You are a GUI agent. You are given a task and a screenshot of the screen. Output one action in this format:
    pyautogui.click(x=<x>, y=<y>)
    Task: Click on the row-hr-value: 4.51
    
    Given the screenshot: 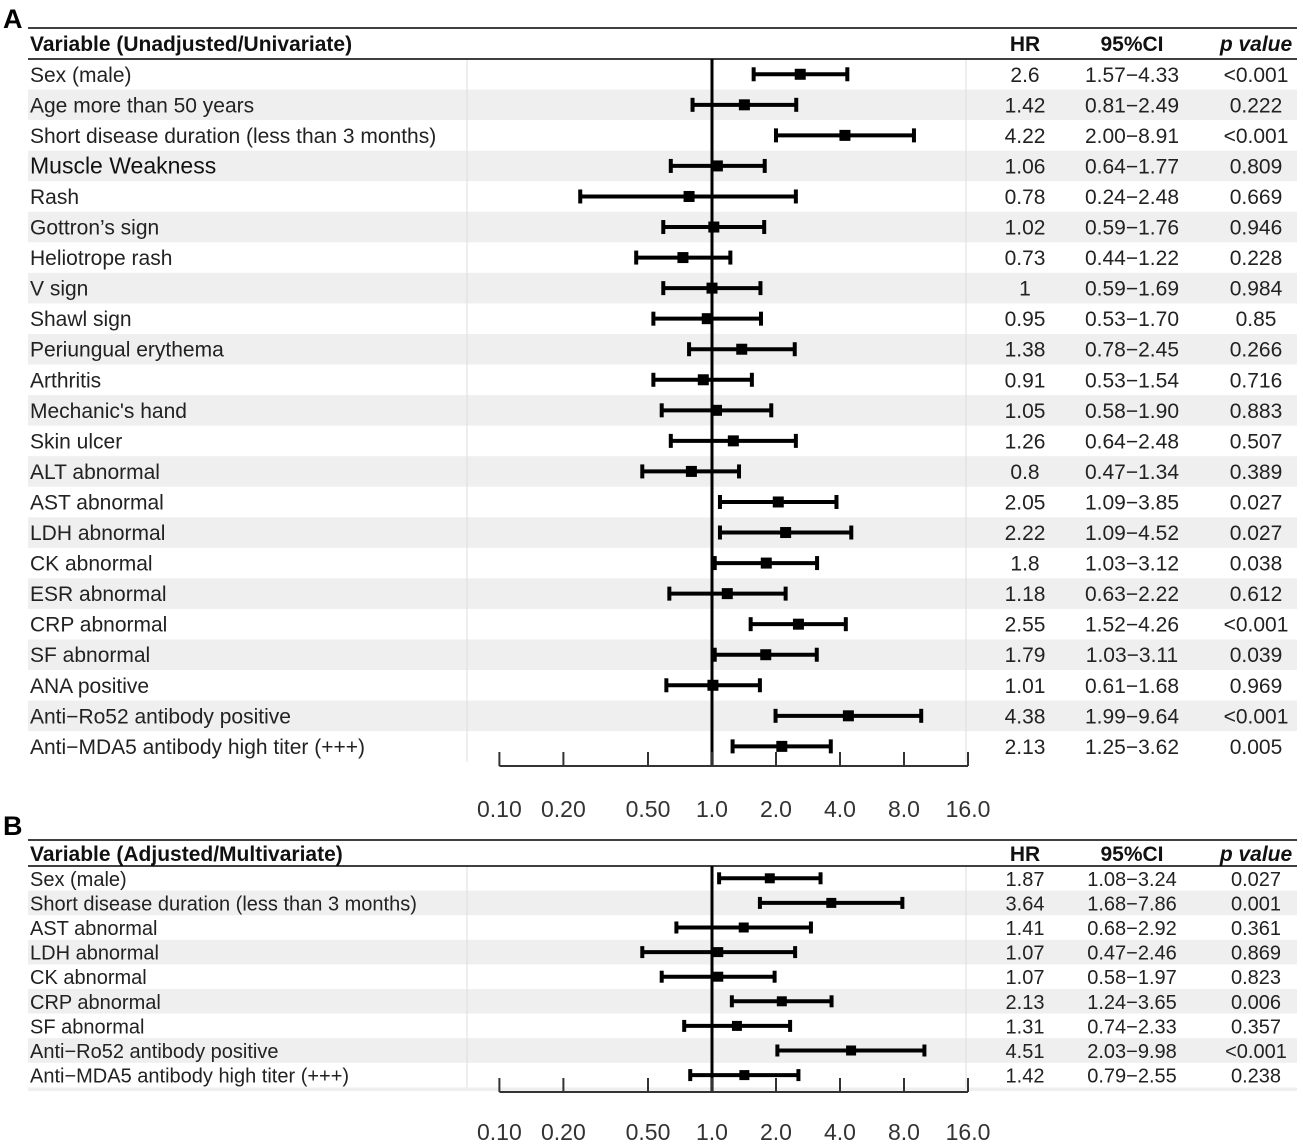 What is the action you would take?
    pyautogui.click(x=1025, y=1052)
    